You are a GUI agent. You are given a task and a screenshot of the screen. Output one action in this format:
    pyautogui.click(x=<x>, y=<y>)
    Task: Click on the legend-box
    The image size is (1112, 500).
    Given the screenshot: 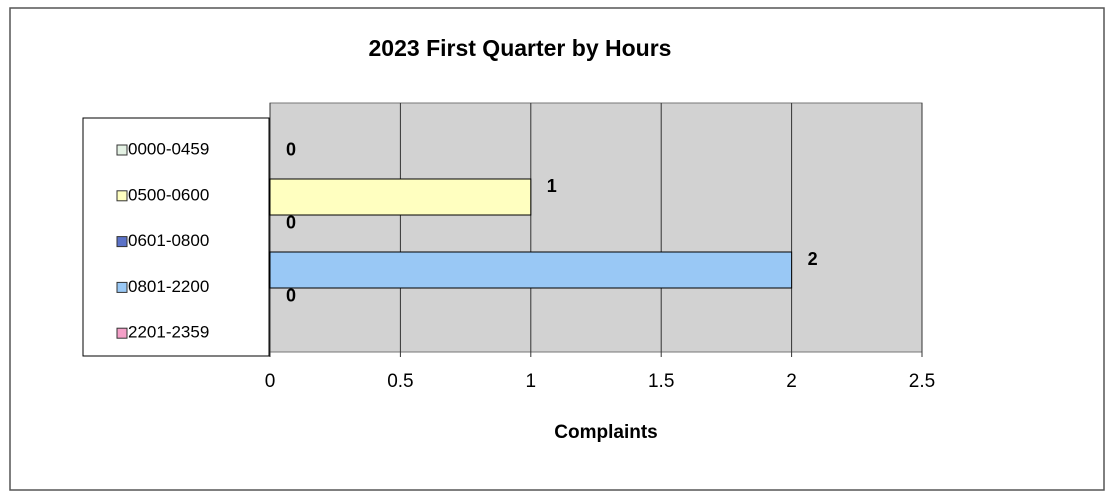 What is the action you would take?
    pyautogui.click(x=176, y=237)
    